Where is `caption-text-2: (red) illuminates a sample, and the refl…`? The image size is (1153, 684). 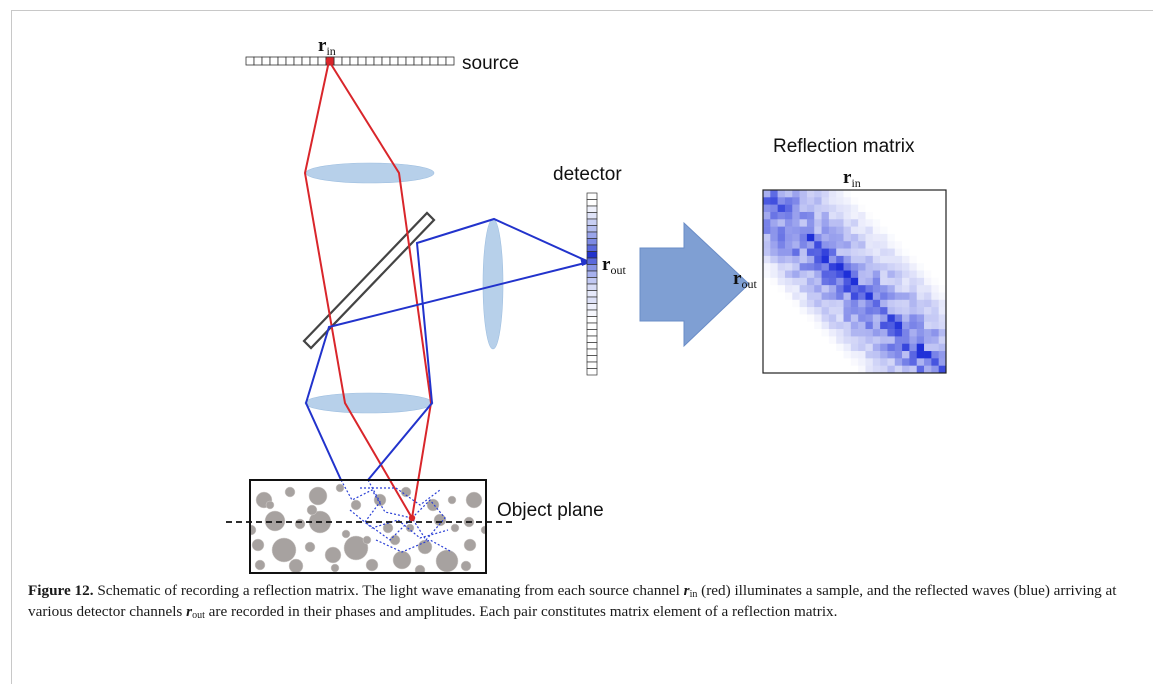 caption-text-2: (red) illuminates a sample, and the refl… is located at coordinates (572, 601).